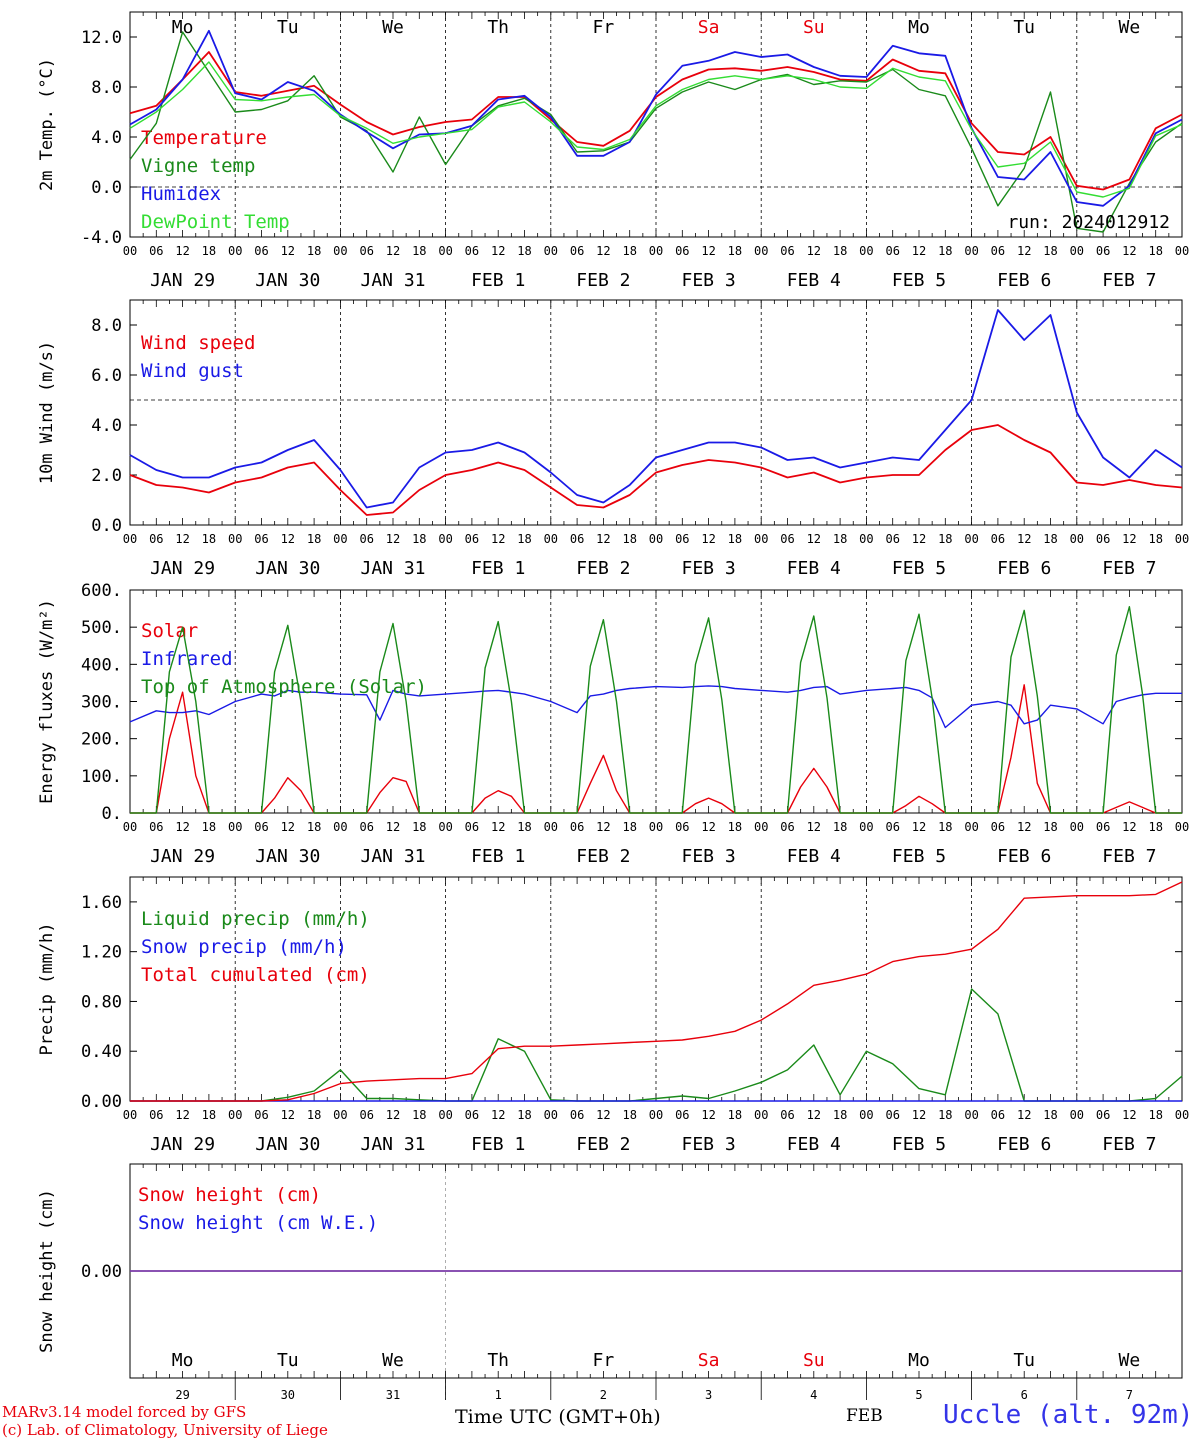  I want to click on y-axis-label: 10m Wind (m/s), so click(47, 412).